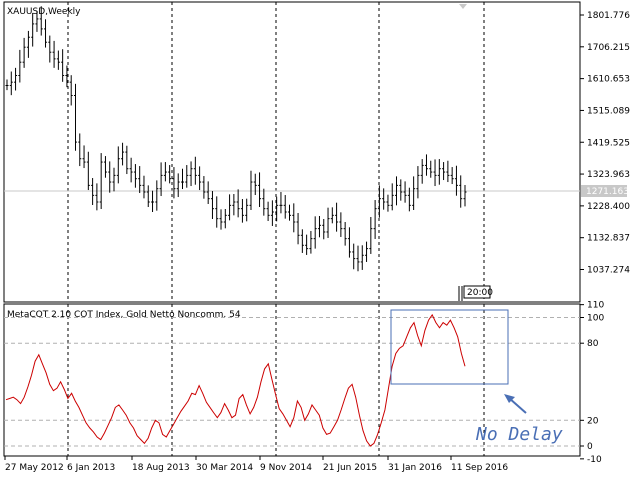 The width and height of the screenshot is (640, 480). What do you see at coordinates (286, 468) in the screenshot?
I see `time-tick-label: 9 Nov 2014` at bounding box center [286, 468].